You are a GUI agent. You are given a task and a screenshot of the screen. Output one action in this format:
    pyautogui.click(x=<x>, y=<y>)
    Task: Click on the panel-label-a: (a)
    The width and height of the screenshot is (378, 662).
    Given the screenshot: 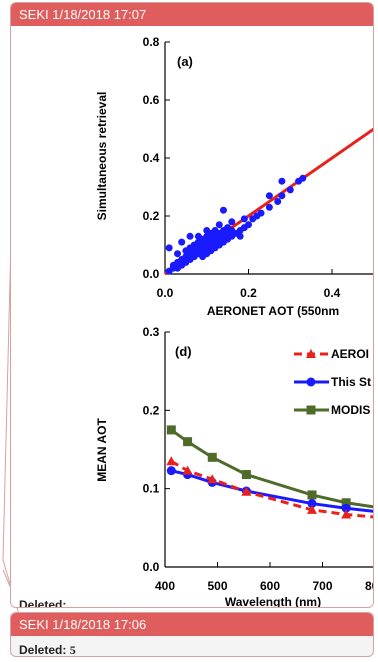 What is the action you would take?
    pyautogui.click(x=185, y=61)
    